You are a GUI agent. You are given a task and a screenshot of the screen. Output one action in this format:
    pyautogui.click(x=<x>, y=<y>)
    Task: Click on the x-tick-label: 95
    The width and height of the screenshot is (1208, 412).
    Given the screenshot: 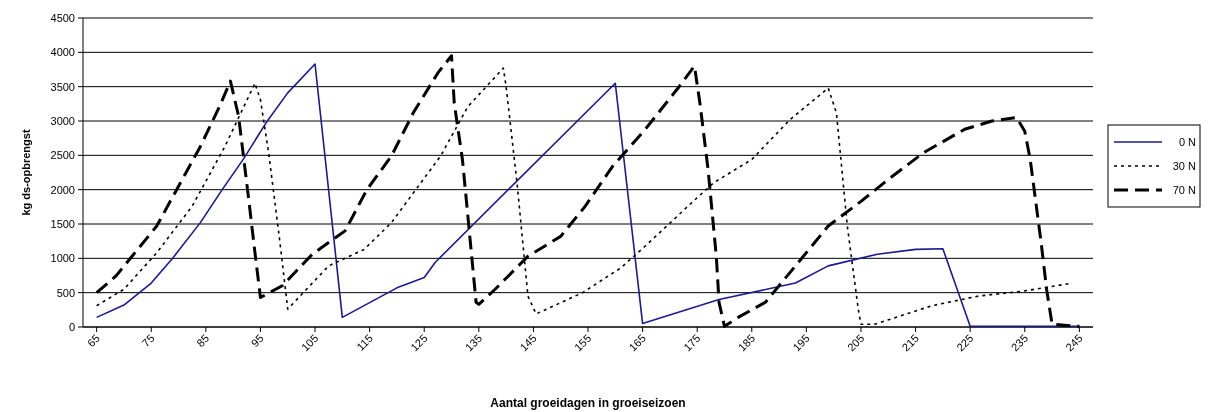 What is the action you would take?
    pyautogui.click(x=257, y=340)
    